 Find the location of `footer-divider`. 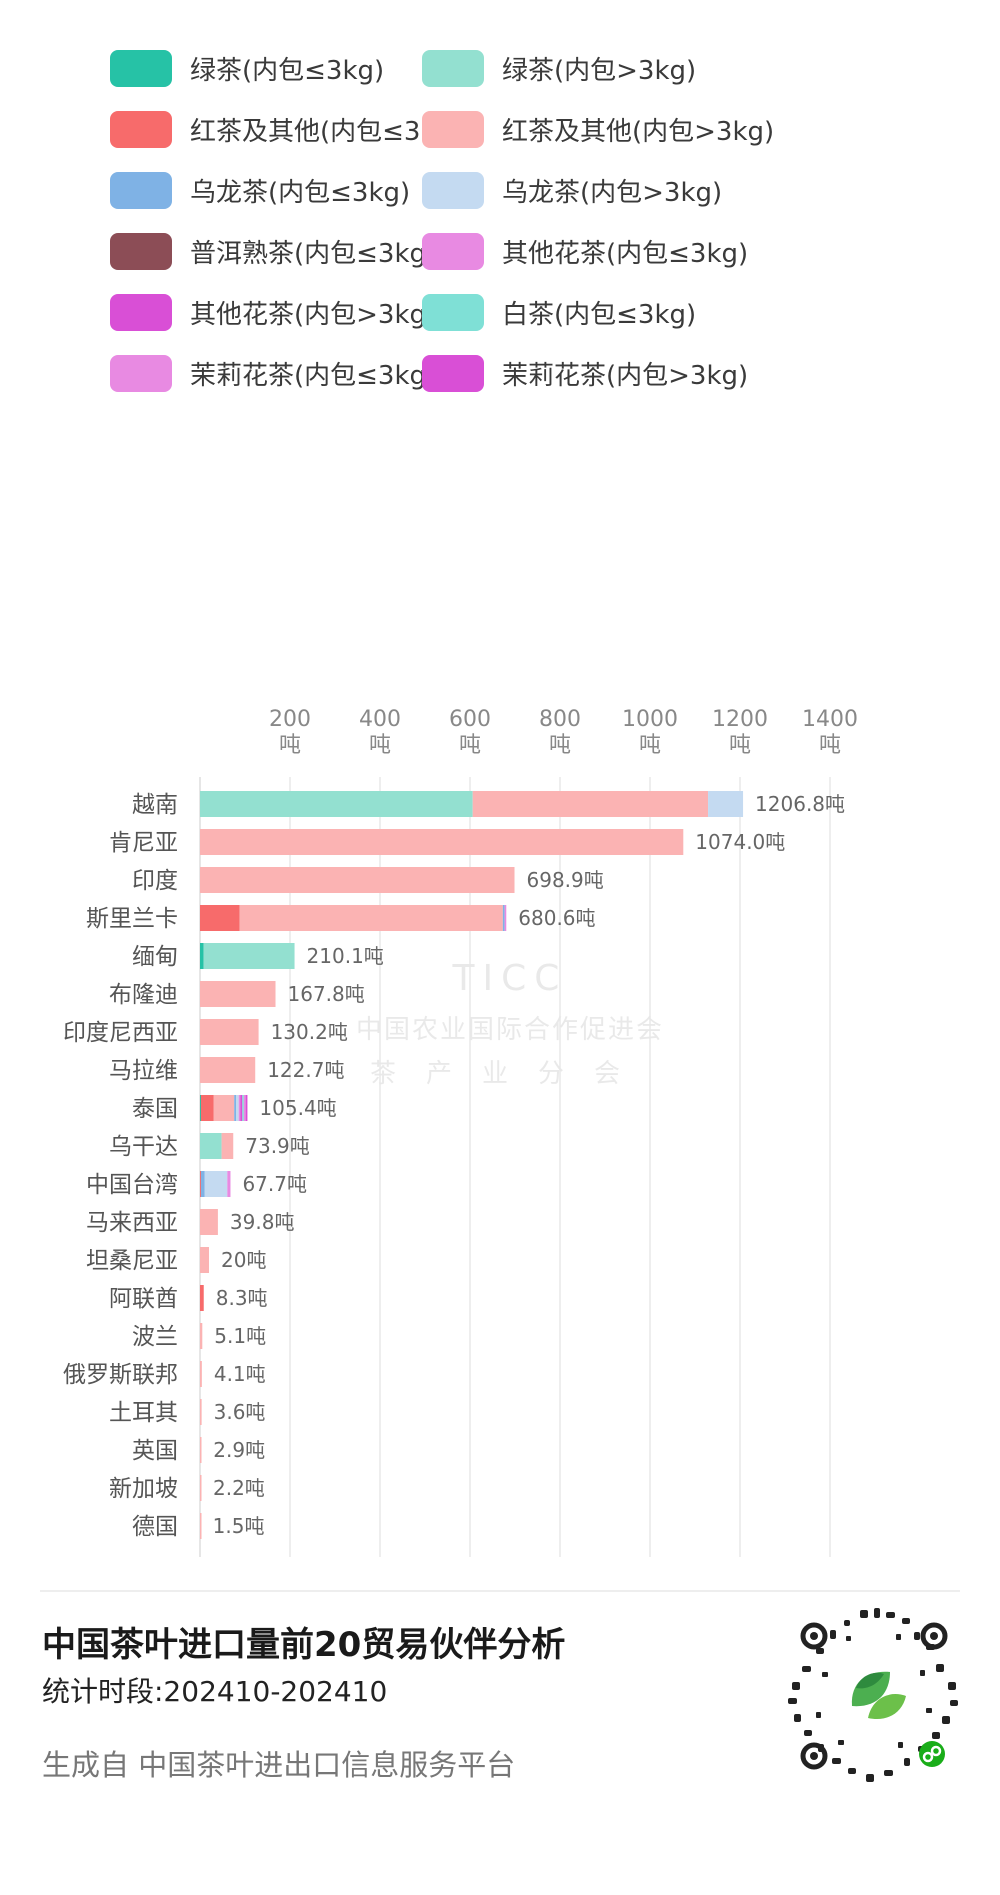

footer-divider is located at coordinates (500, 1591).